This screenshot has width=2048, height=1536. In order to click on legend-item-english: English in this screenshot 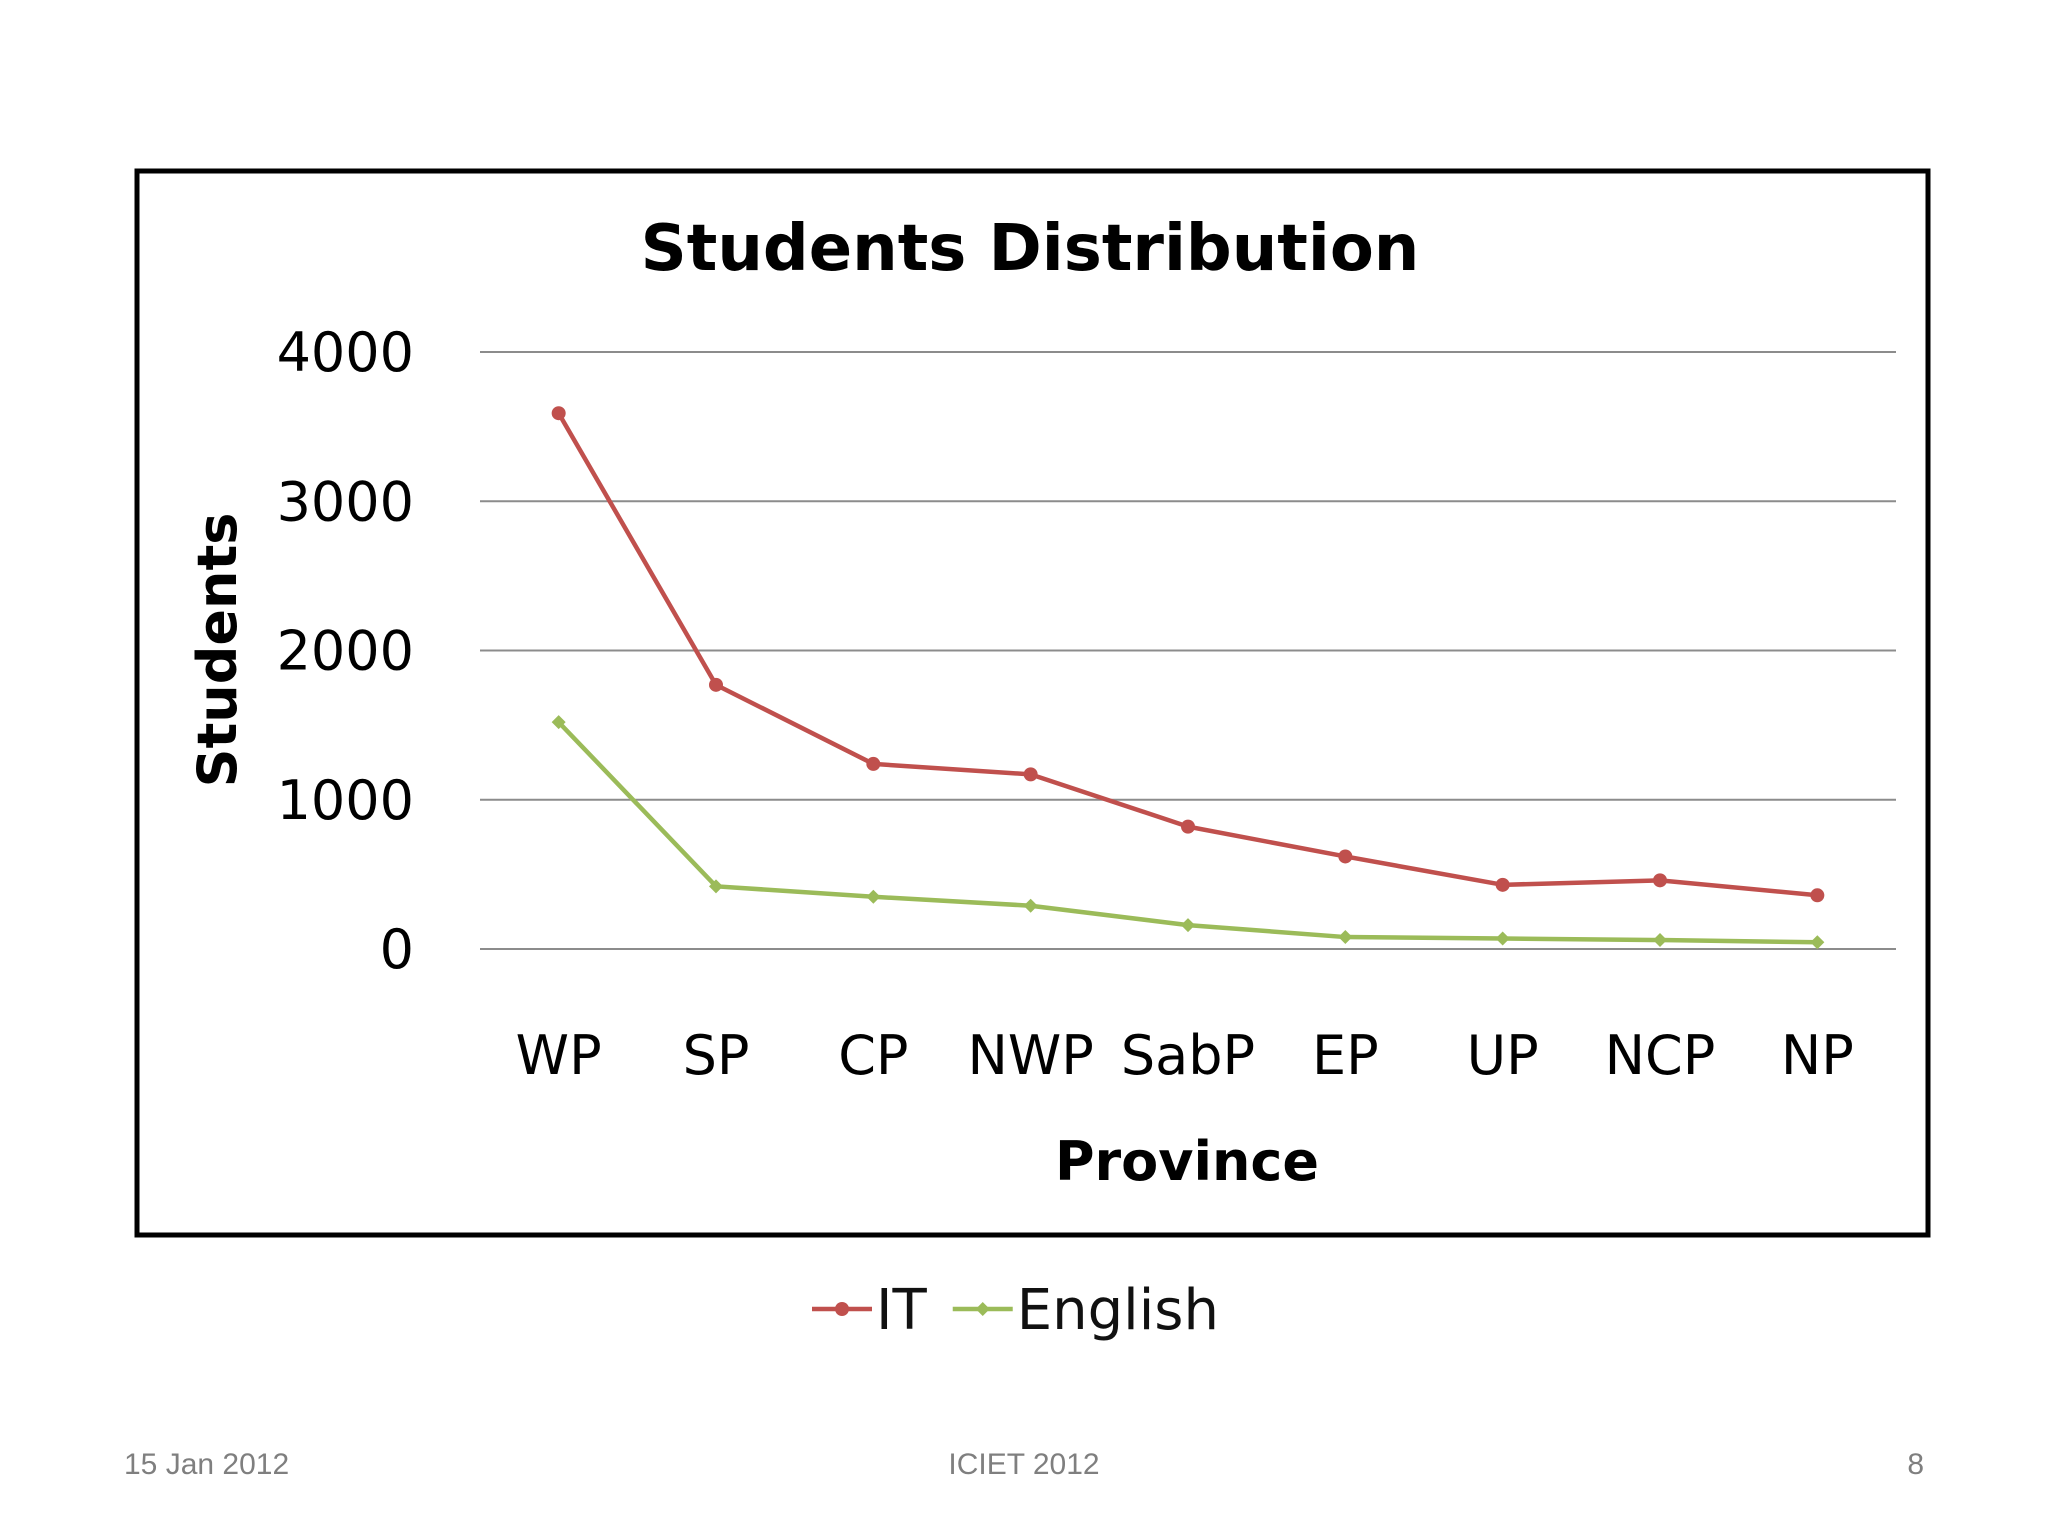, I will do `click(1085, 1310)`.